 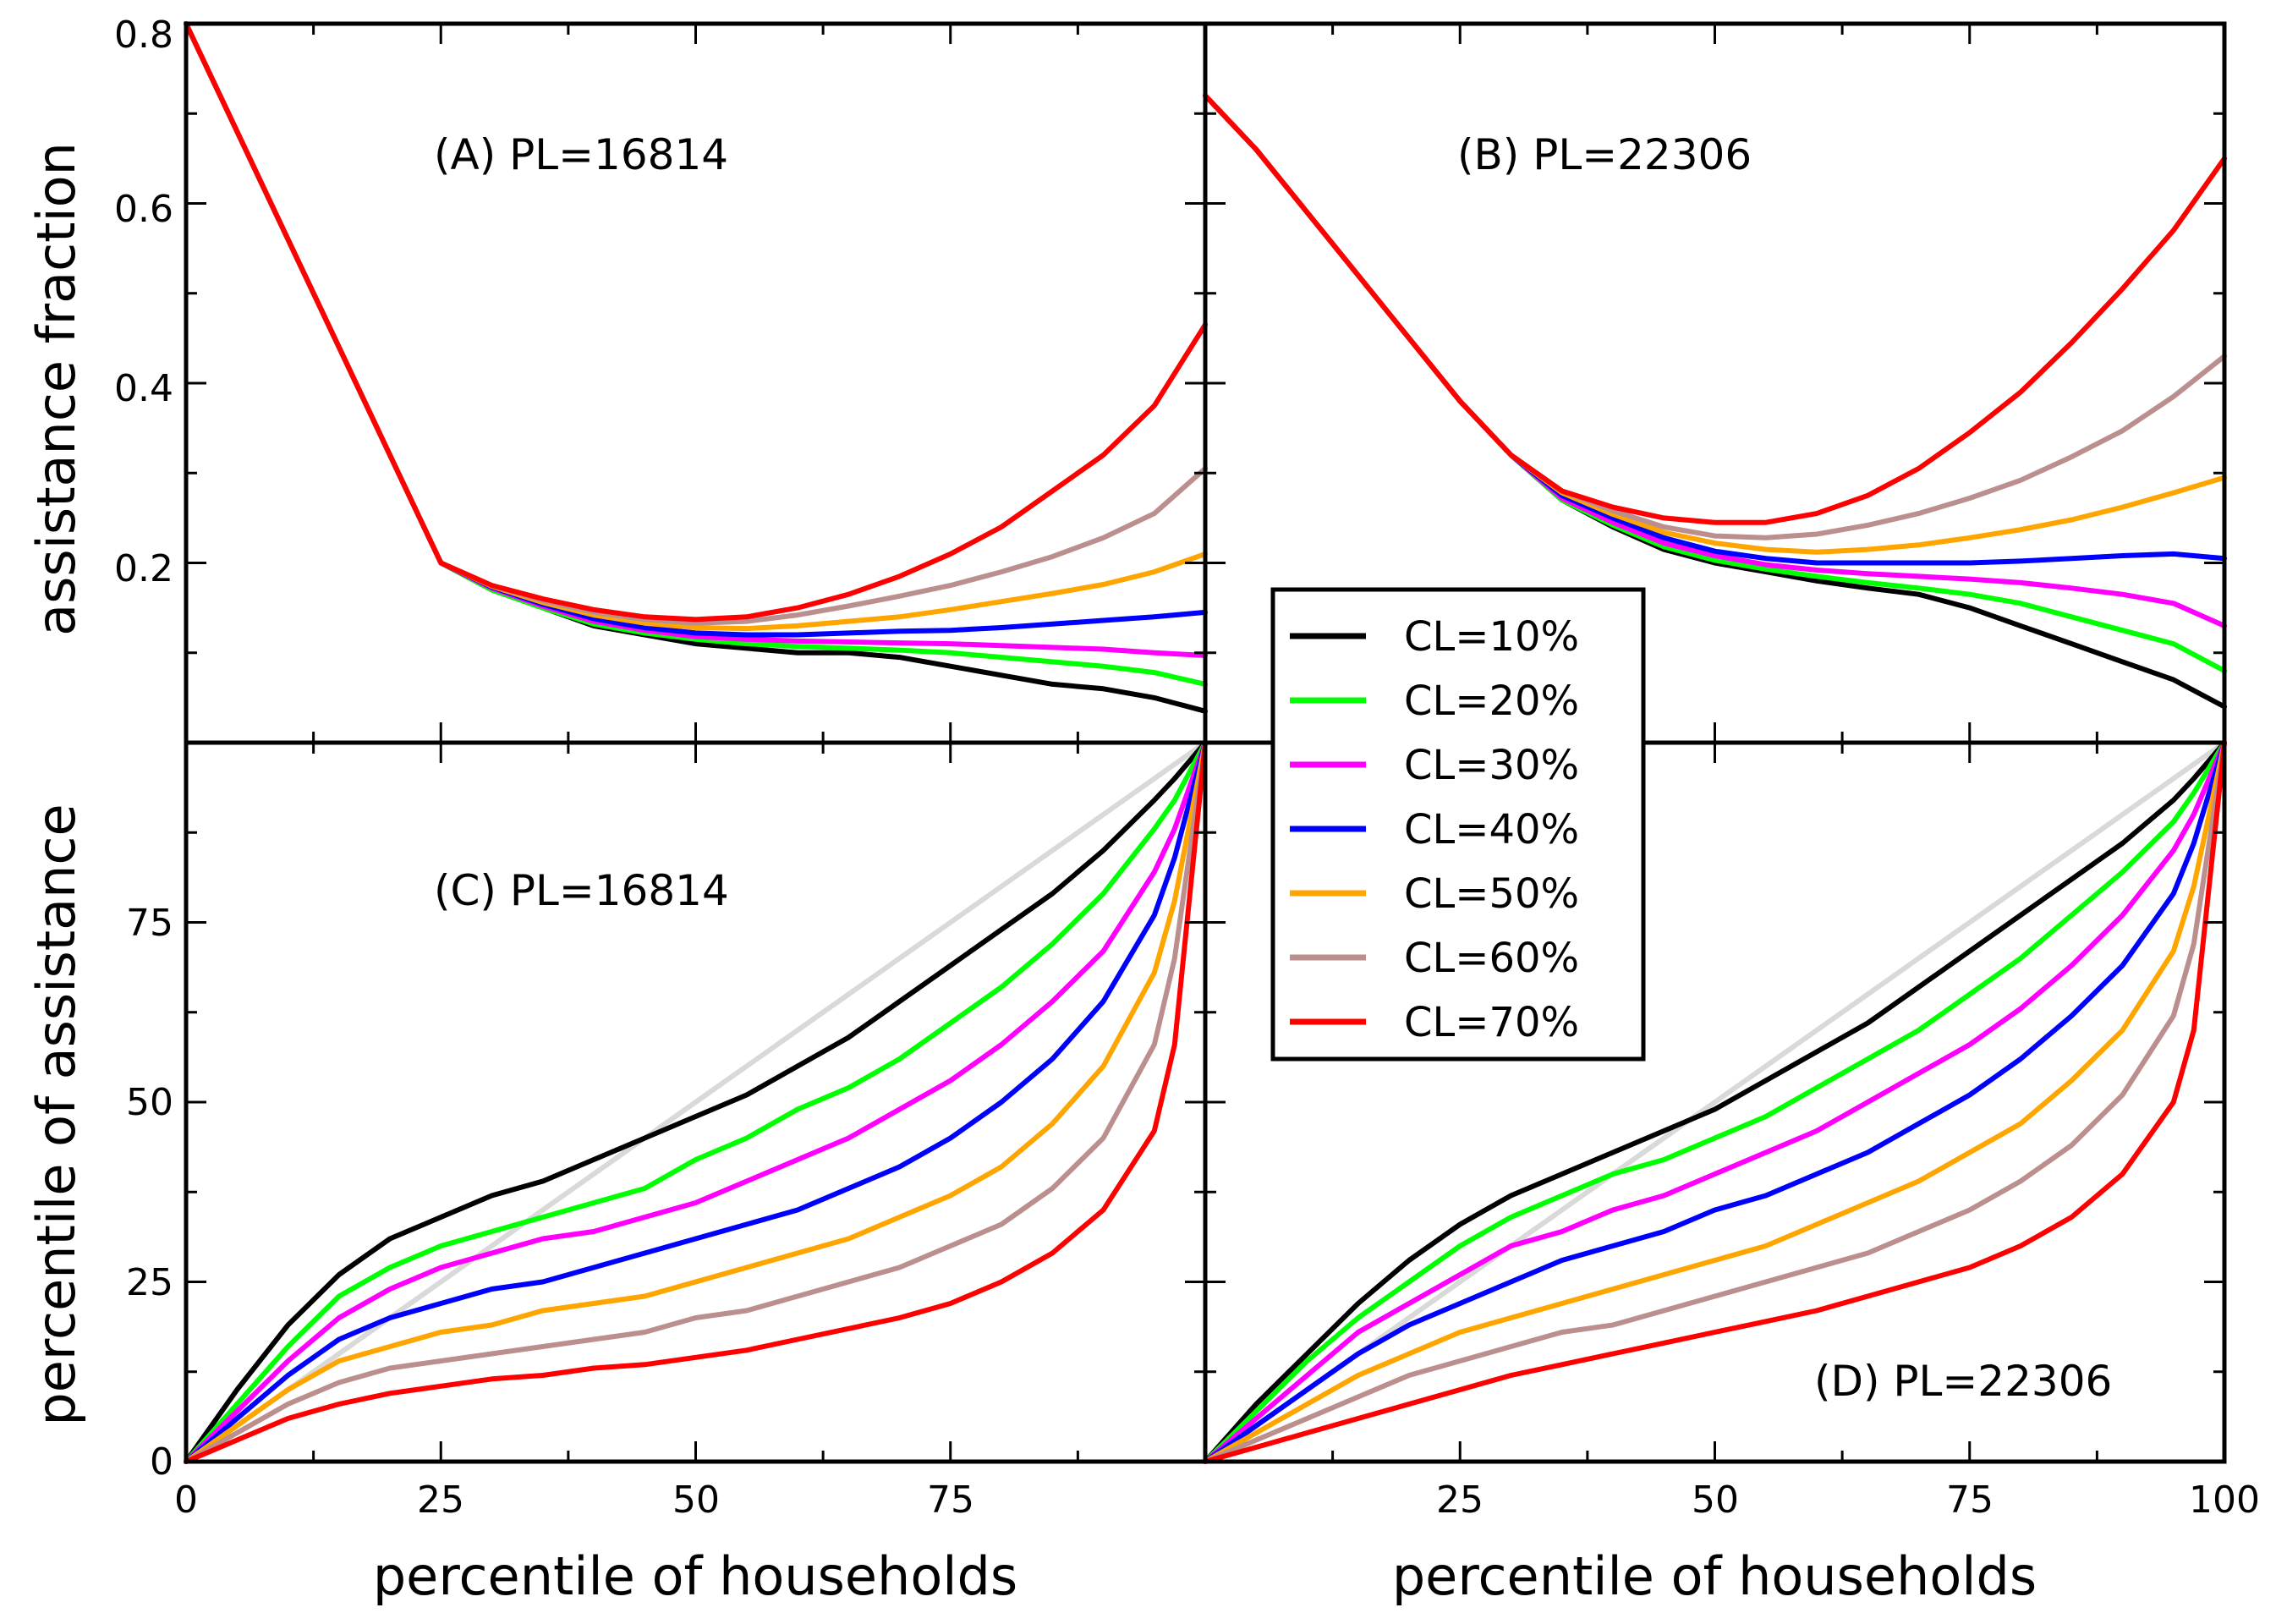 What do you see at coordinates (1491, 829) in the screenshot?
I see `legend-label: CL=40%` at bounding box center [1491, 829].